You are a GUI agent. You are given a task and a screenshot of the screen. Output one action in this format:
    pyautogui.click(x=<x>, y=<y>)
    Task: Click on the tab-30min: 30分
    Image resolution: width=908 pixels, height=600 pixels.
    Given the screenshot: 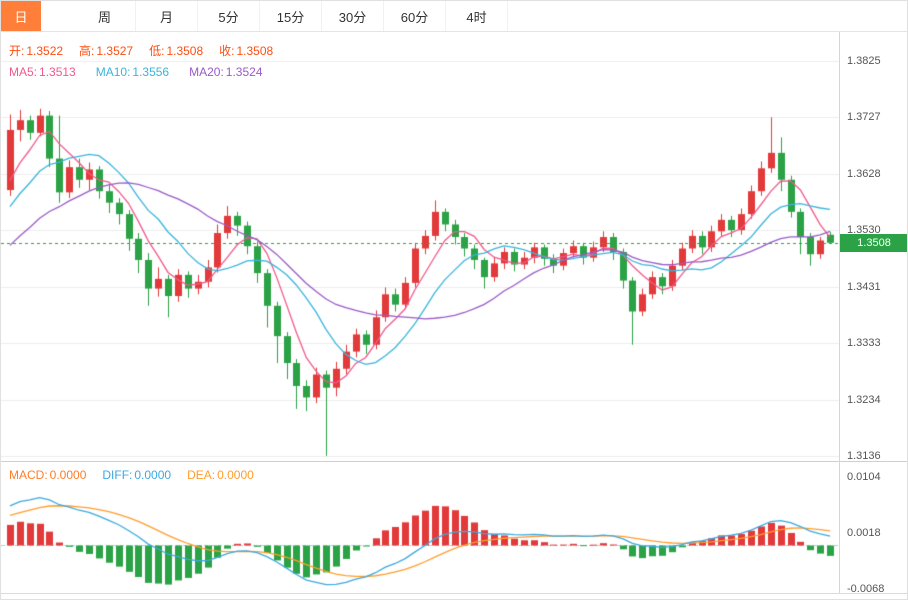 What is the action you would take?
    pyautogui.click(x=353, y=16)
    